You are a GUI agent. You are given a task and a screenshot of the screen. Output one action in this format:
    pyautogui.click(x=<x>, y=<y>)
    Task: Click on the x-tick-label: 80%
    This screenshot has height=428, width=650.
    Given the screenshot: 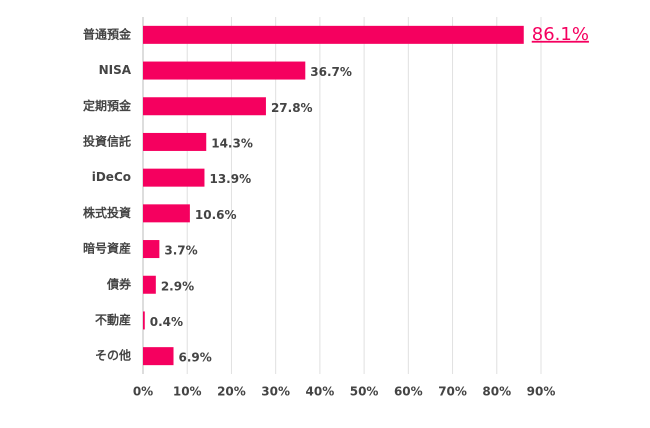 What is the action you would take?
    pyautogui.click(x=496, y=392)
    